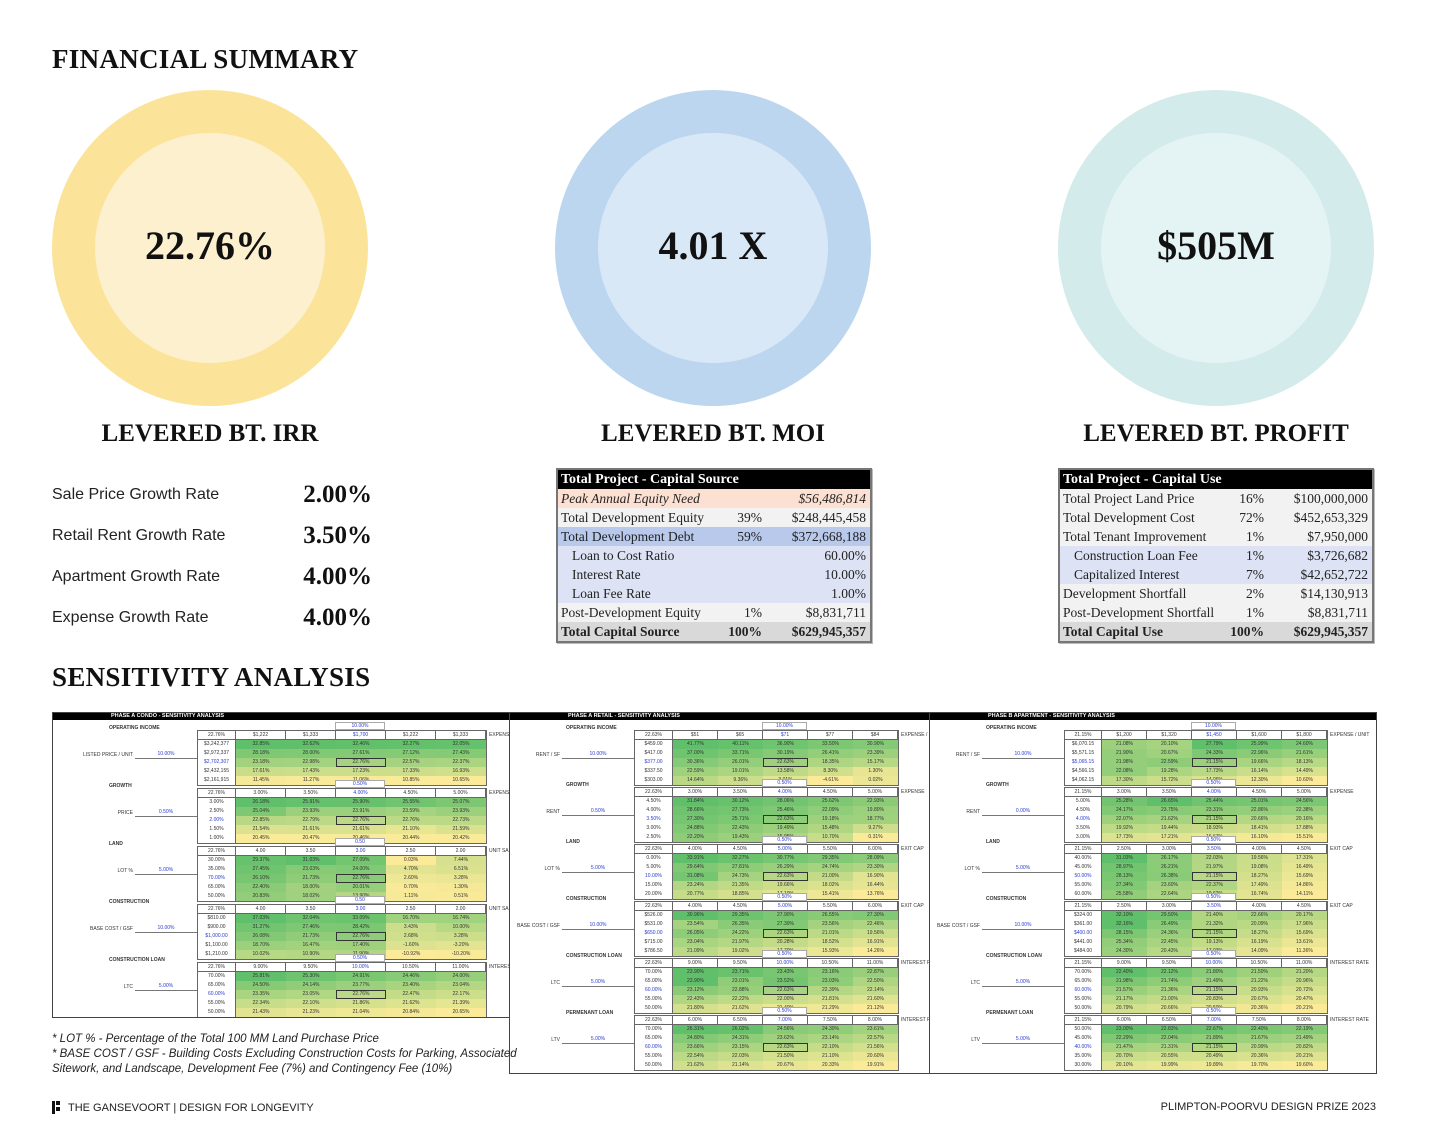  What do you see at coordinates (1169, 771) in the screenshot?
I see `sensitivity-cell: 19.28%` at bounding box center [1169, 771].